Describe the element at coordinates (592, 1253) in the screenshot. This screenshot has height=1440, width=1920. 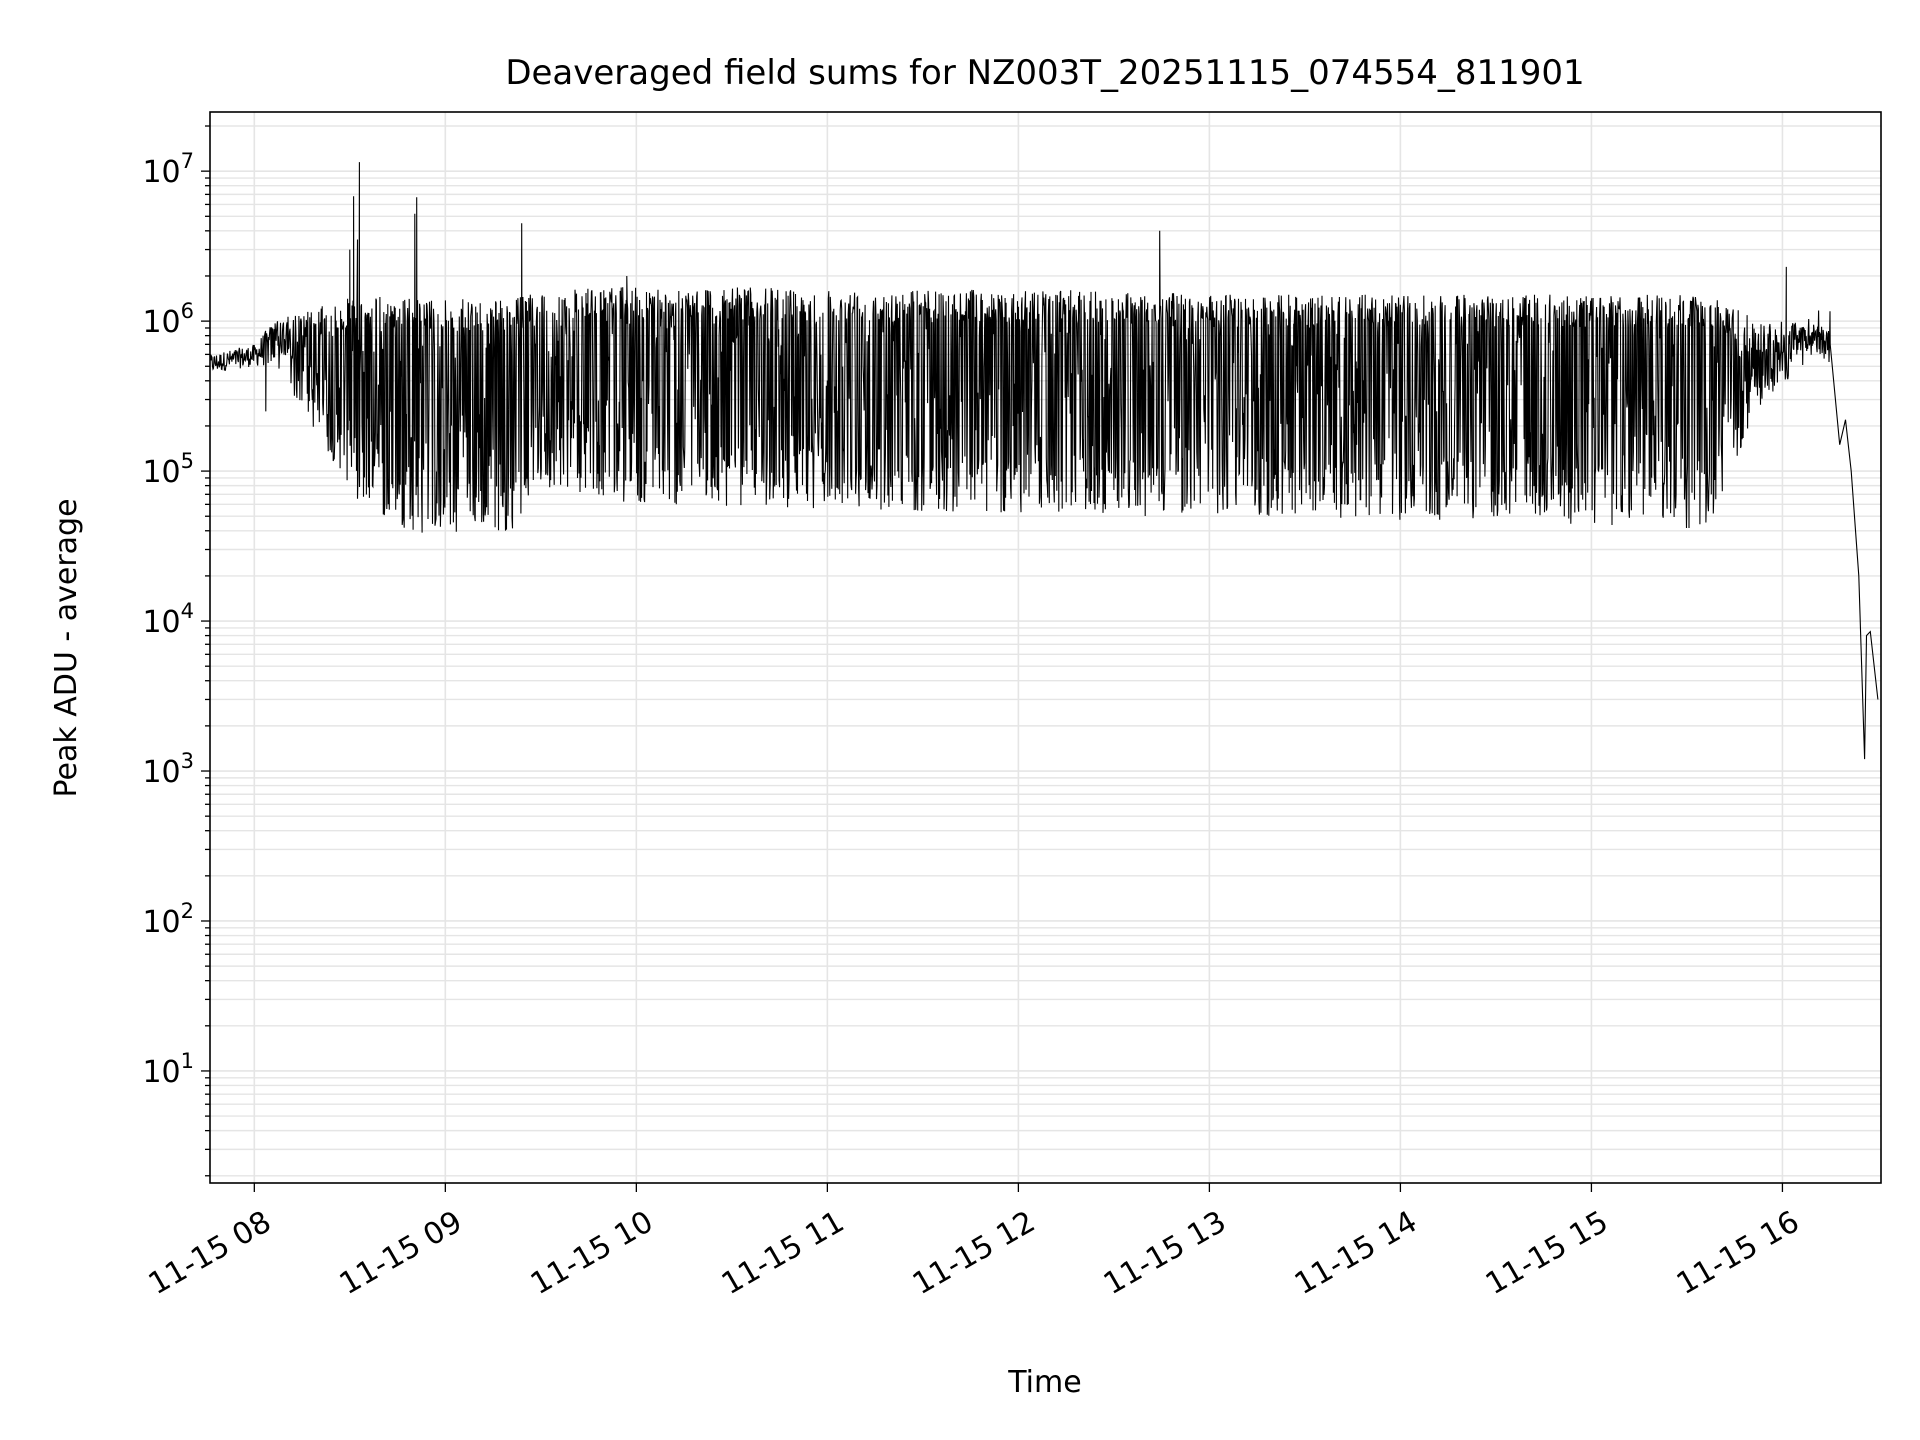
I see `x-tick-label: 11-15 10` at that location.